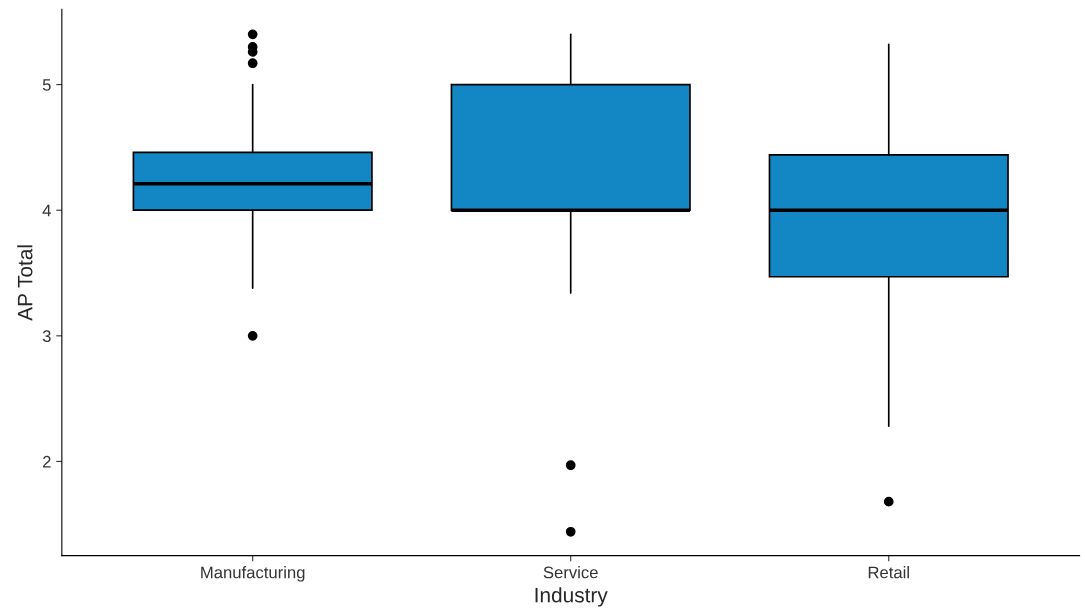 This screenshot has height=614, width=1085. Describe the element at coordinates (46, 85) in the screenshot. I see `y-tick-label: 5` at that location.